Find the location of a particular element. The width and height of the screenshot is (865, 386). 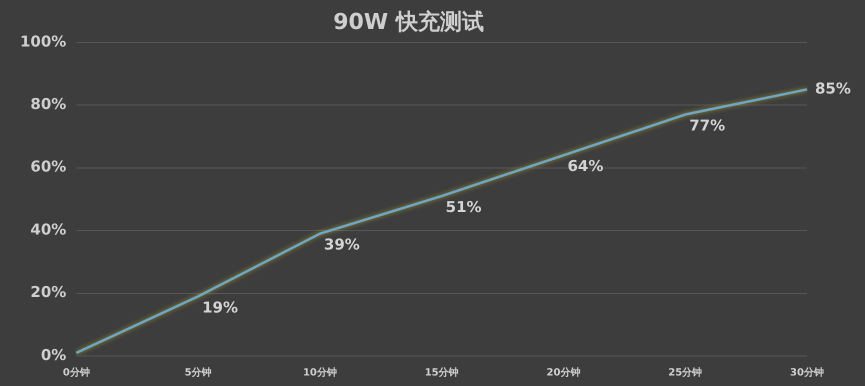

y-tick-label: 0% is located at coordinates (53, 355).